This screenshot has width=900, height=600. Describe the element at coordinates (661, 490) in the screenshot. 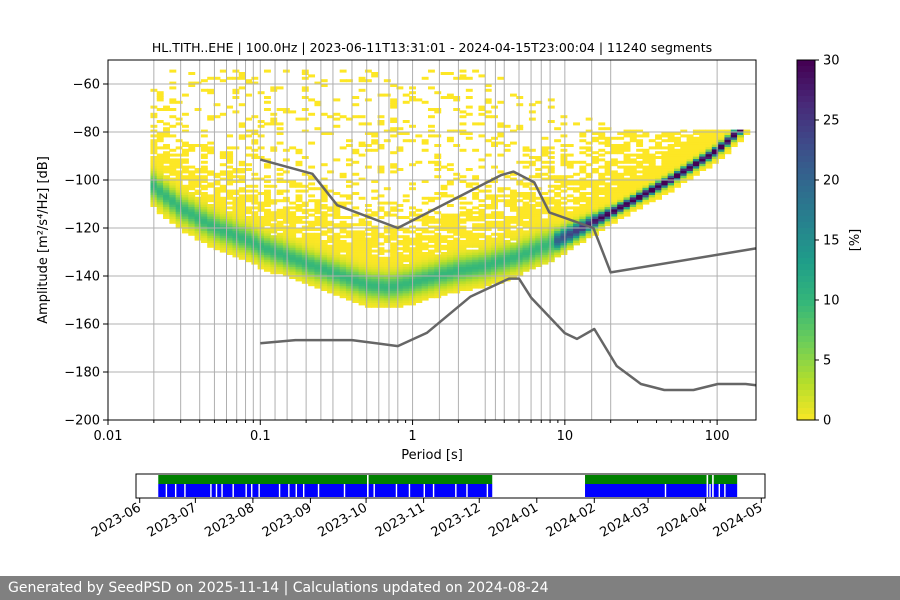

I see `timeline-data-bar` at that location.